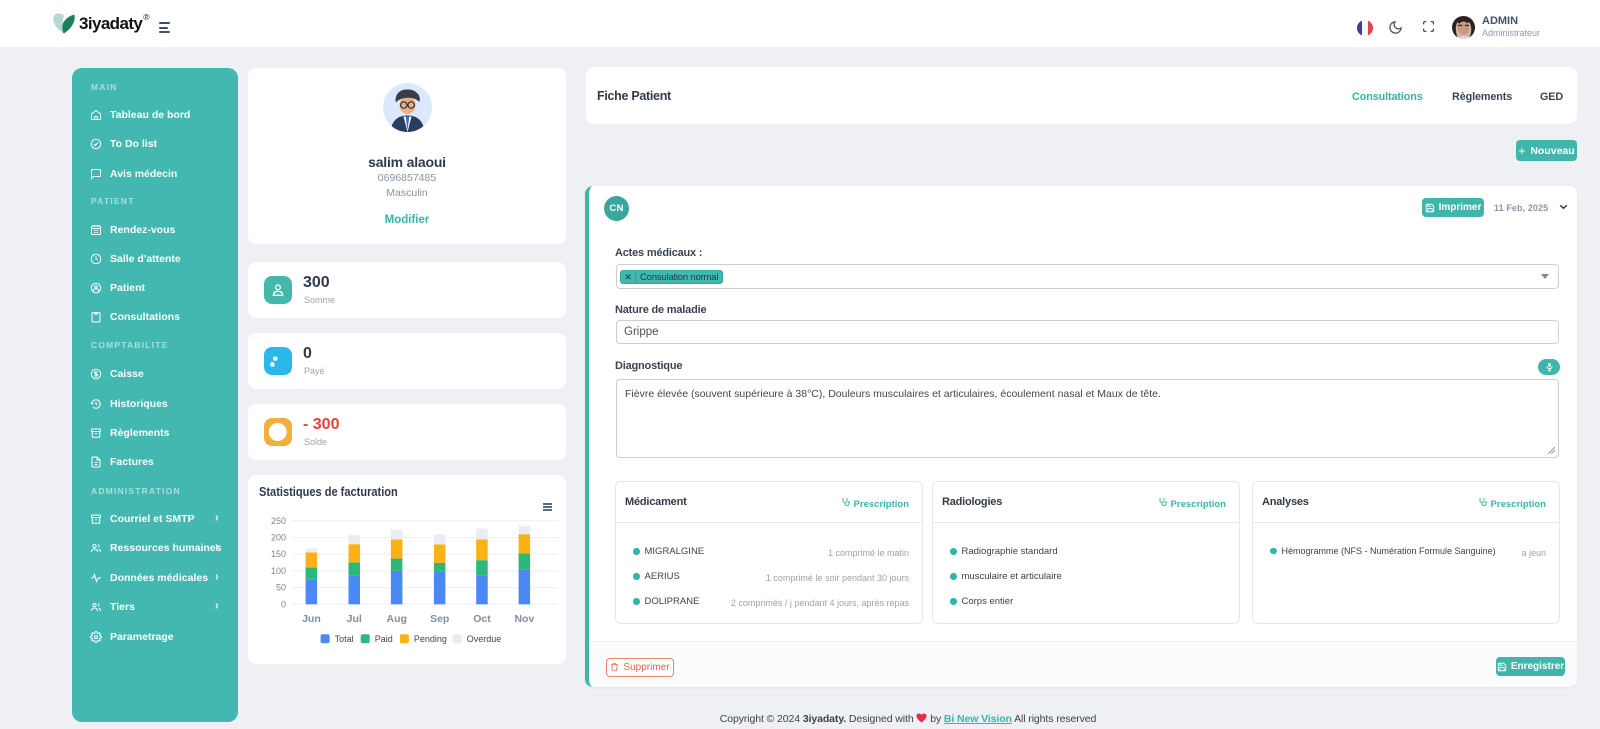 The height and width of the screenshot is (729, 1600). I want to click on svg-text: Jun, so click(311, 619).